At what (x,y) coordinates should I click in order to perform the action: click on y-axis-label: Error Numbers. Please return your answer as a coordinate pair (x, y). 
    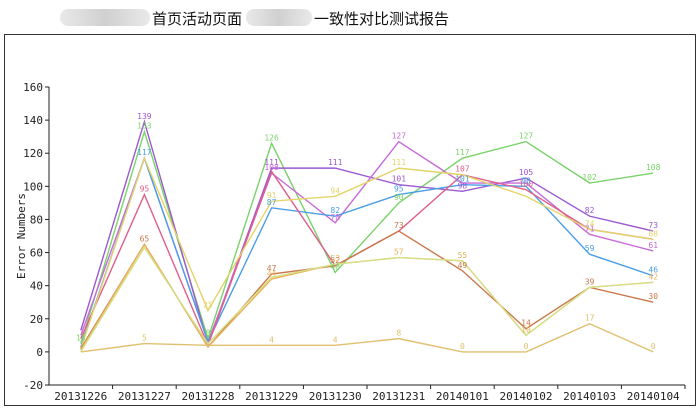
    Looking at the image, I should click on (21, 236).